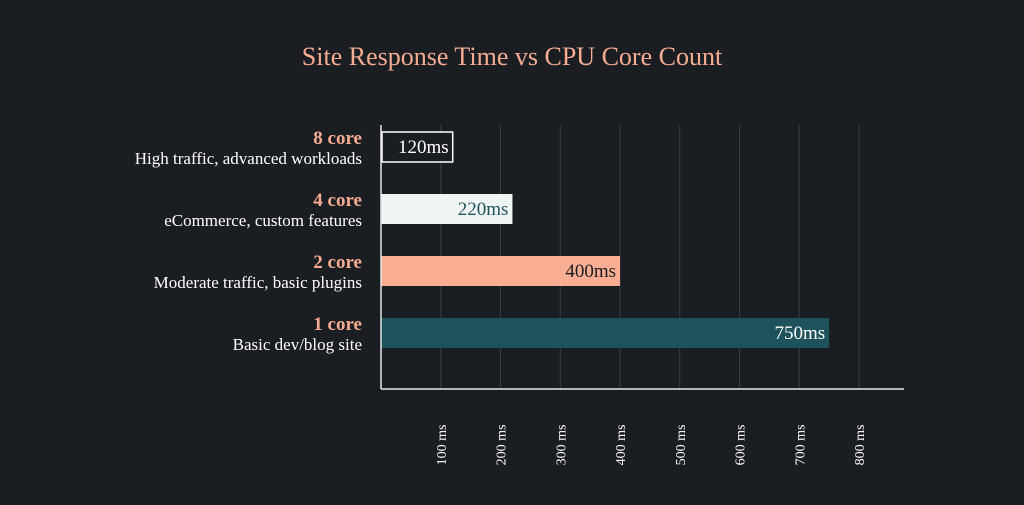 This screenshot has height=505, width=1024. What do you see at coordinates (337, 138) in the screenshot?
I see `category-label: 8 core` at bounding box center [337, 138].